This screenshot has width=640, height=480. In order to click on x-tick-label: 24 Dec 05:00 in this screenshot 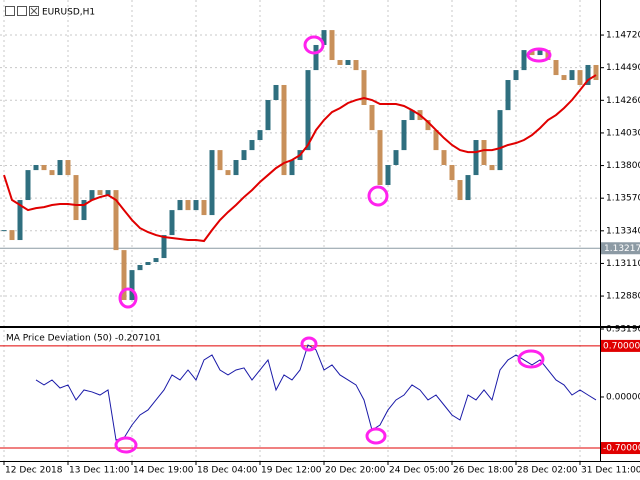, I will do `click(419, 471)`.